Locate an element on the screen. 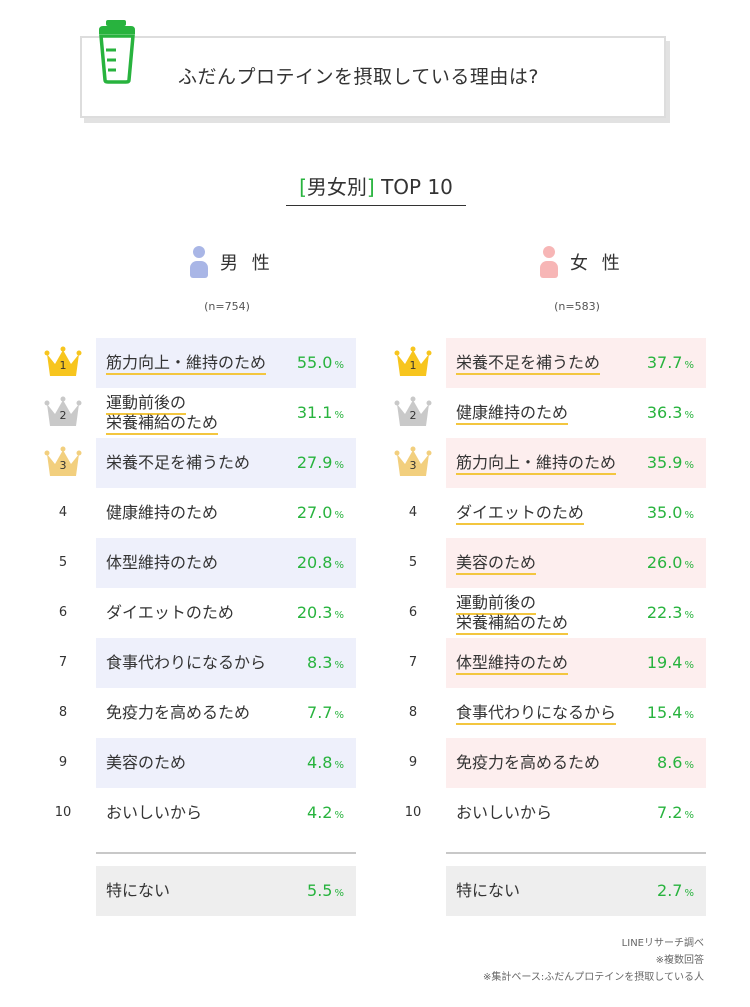 The height and width of the screenshot is (1007, 750). male-reason-label-line: 美容のため is located at coordinates (146, 762).